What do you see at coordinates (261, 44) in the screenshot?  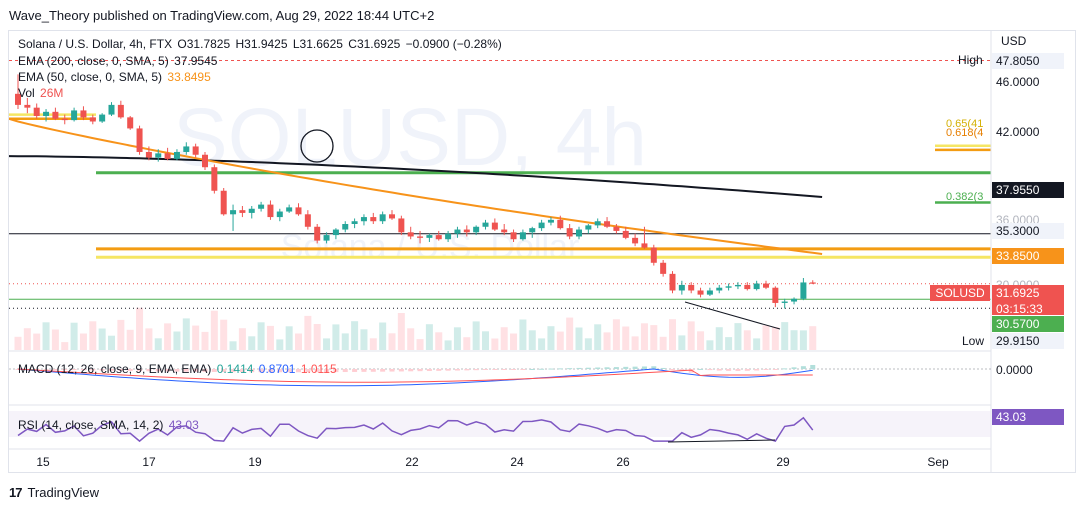 I see `ohlc-high: H31.9425` at bounding box center [261, 44].